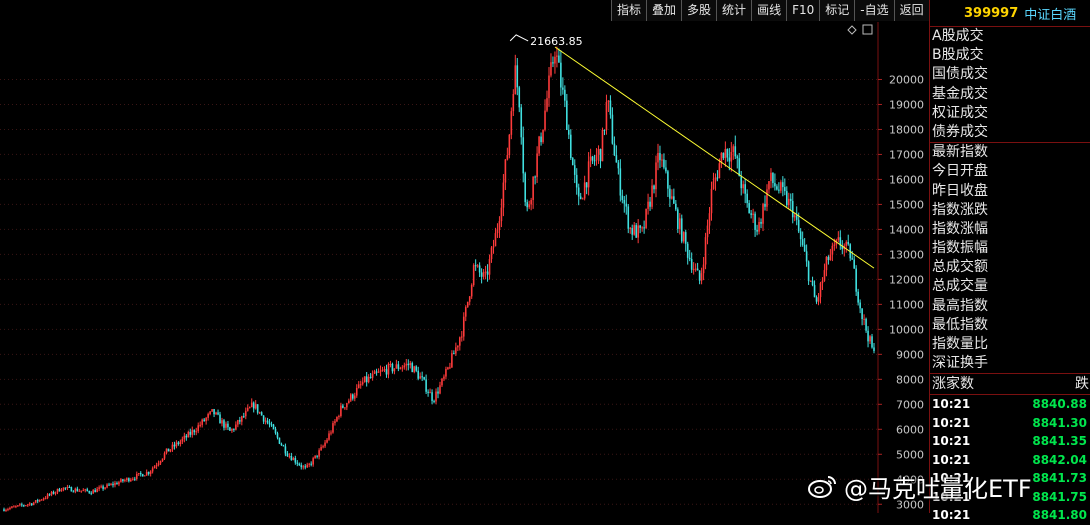 Image resolution: width=1090 pixels, height=525 pixels. I want to click on toolbar-button-7: -自选, so click(874, 10).